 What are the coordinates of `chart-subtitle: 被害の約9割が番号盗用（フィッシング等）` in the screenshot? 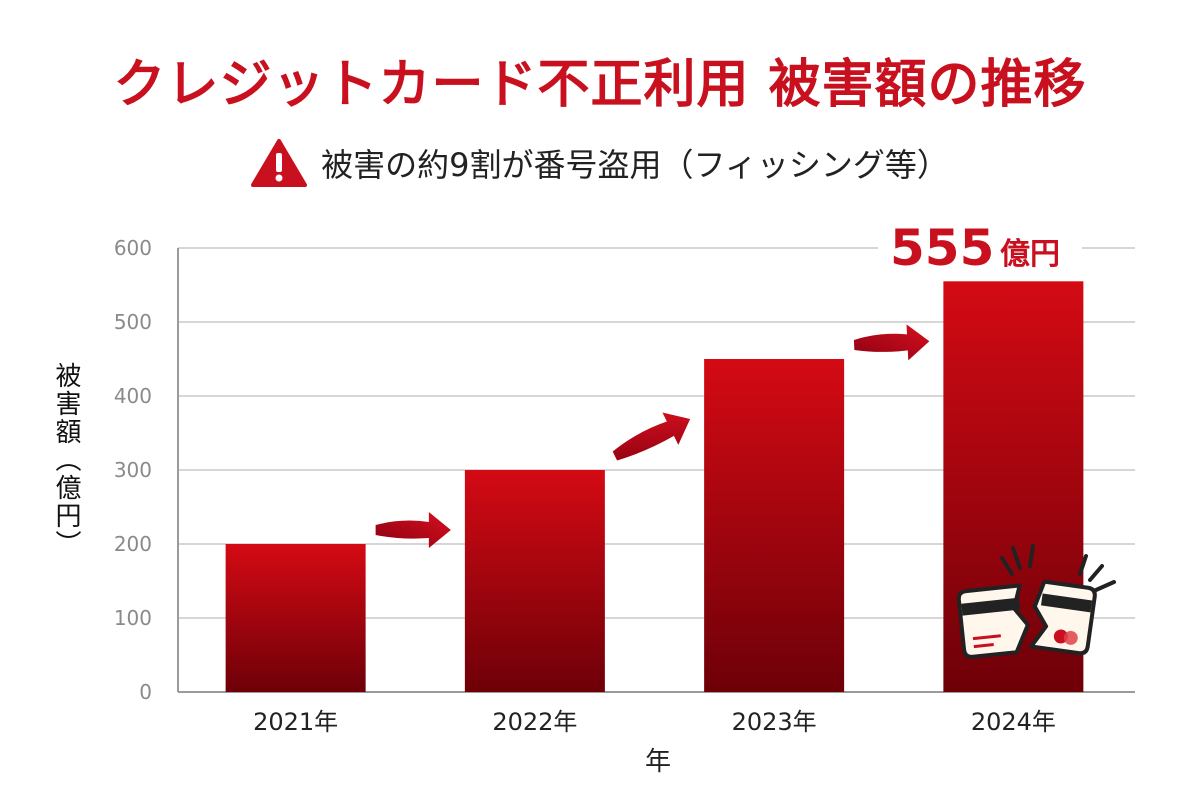 It's located at (635, 165).